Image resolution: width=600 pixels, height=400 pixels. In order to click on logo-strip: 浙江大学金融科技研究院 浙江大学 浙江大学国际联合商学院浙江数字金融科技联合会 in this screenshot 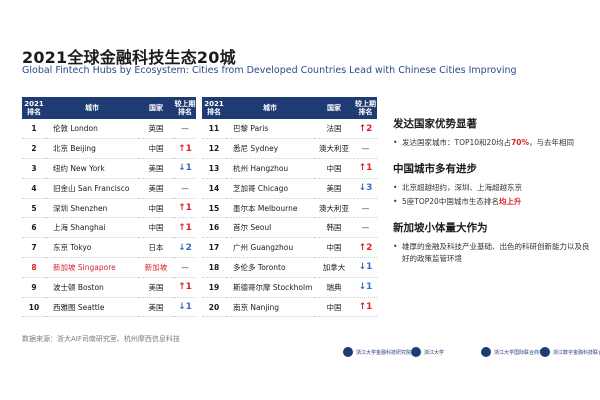, I will do `click(300, 353)`.